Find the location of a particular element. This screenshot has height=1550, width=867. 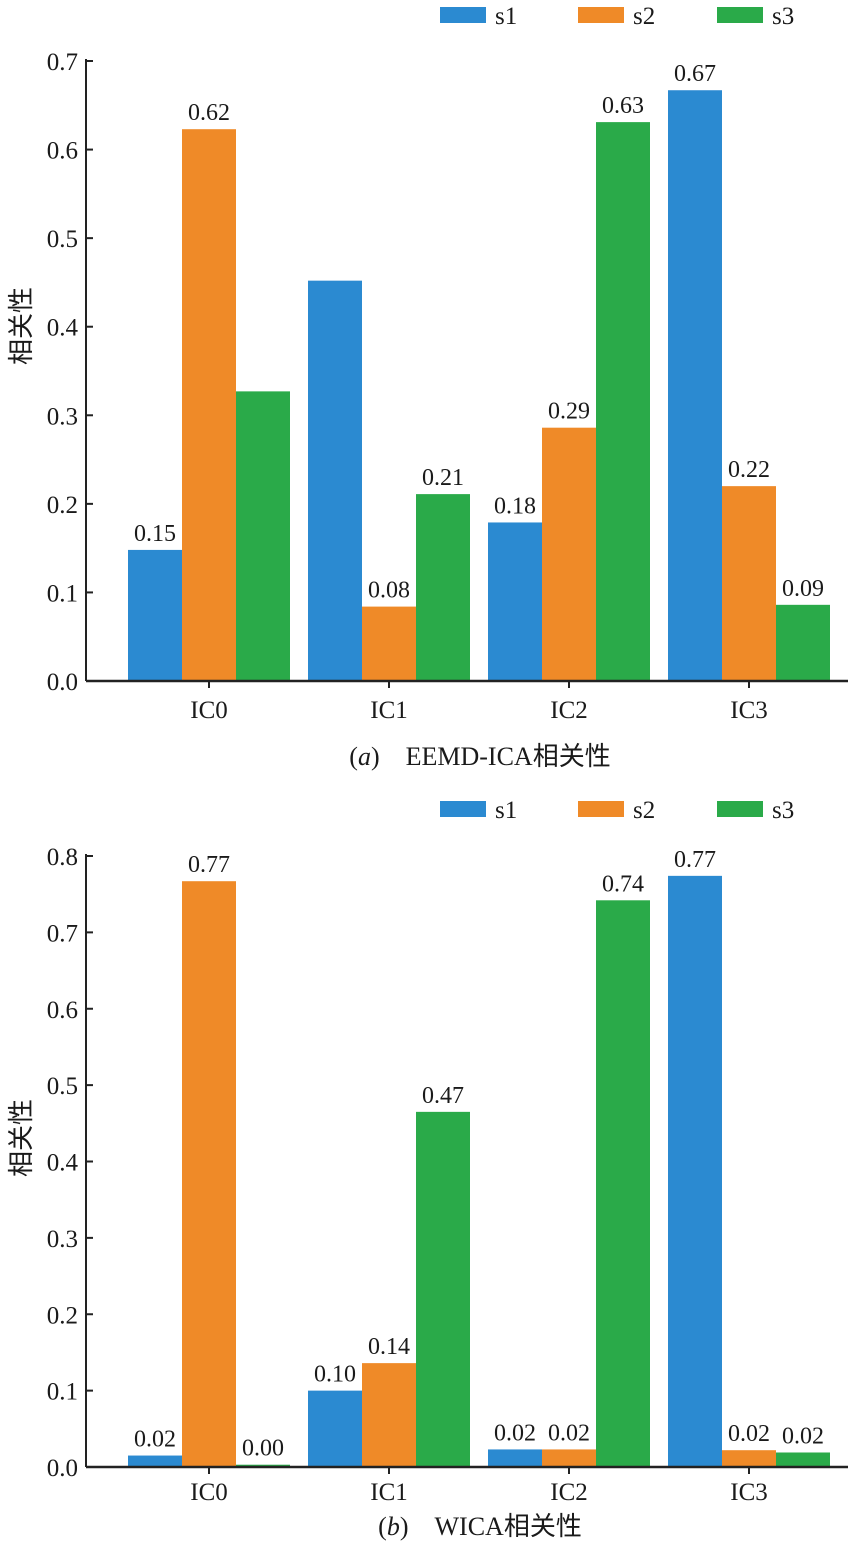

data-label-IC2-s3: 0.74 is located at coordinates (623, 884).